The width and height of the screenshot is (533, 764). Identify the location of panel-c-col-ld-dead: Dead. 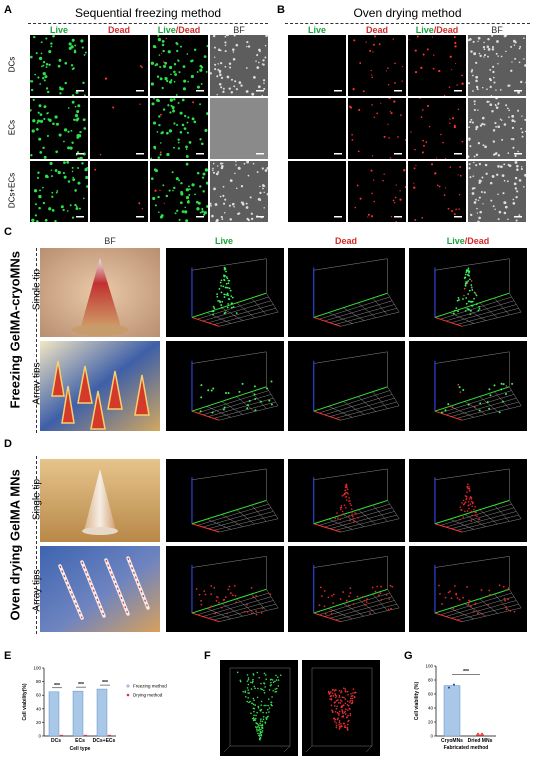
(478, 241).